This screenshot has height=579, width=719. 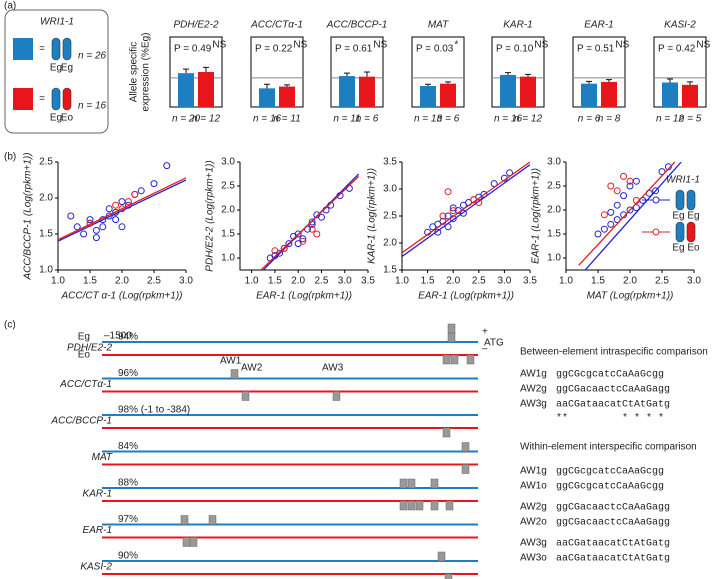 I want to click on legend-label: Eg Eo, so click(x=686, y=248).